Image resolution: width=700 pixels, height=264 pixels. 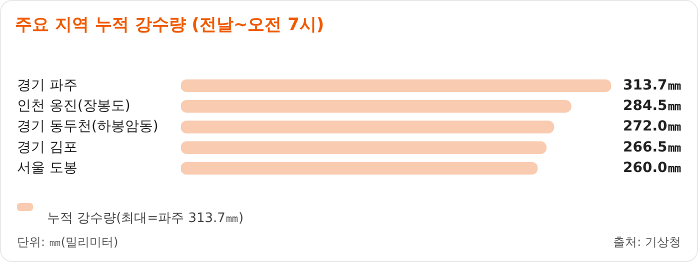 I want to click on data-label: 284.5㎜, so click(x=652, y=106).